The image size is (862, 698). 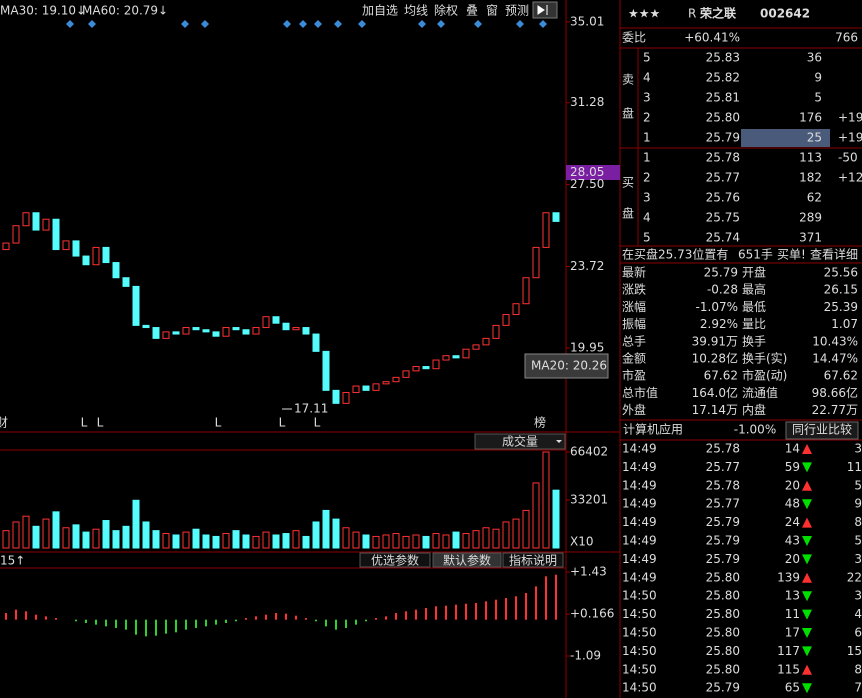 What do you see at coordinates (380, 11) in the screenshot?
I see `toolbar-button: 加自选` at bounding box center [380, 11].